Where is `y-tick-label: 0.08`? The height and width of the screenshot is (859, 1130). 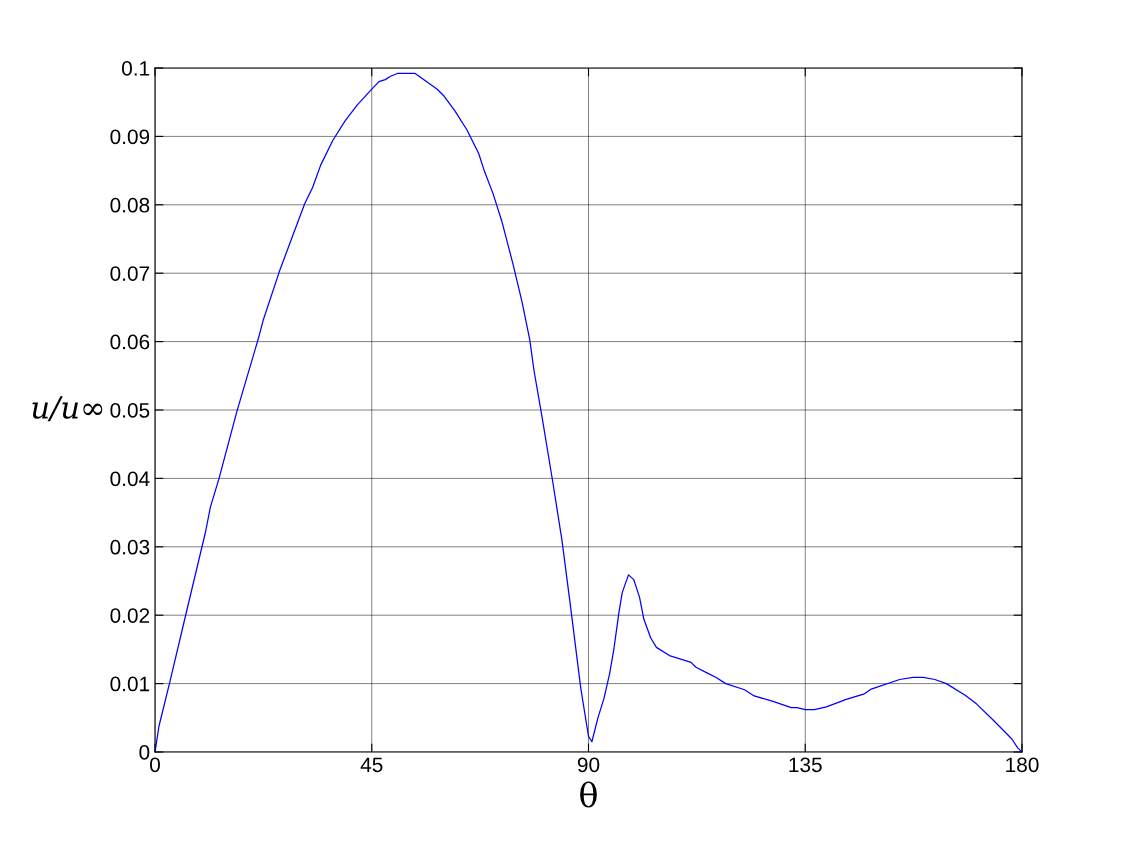 y-tick-label: 0.08 is located at coordinates (130, 205).